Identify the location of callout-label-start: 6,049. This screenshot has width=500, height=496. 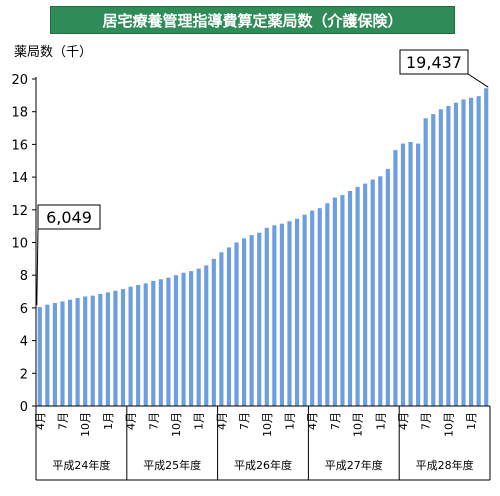
(69, 217).